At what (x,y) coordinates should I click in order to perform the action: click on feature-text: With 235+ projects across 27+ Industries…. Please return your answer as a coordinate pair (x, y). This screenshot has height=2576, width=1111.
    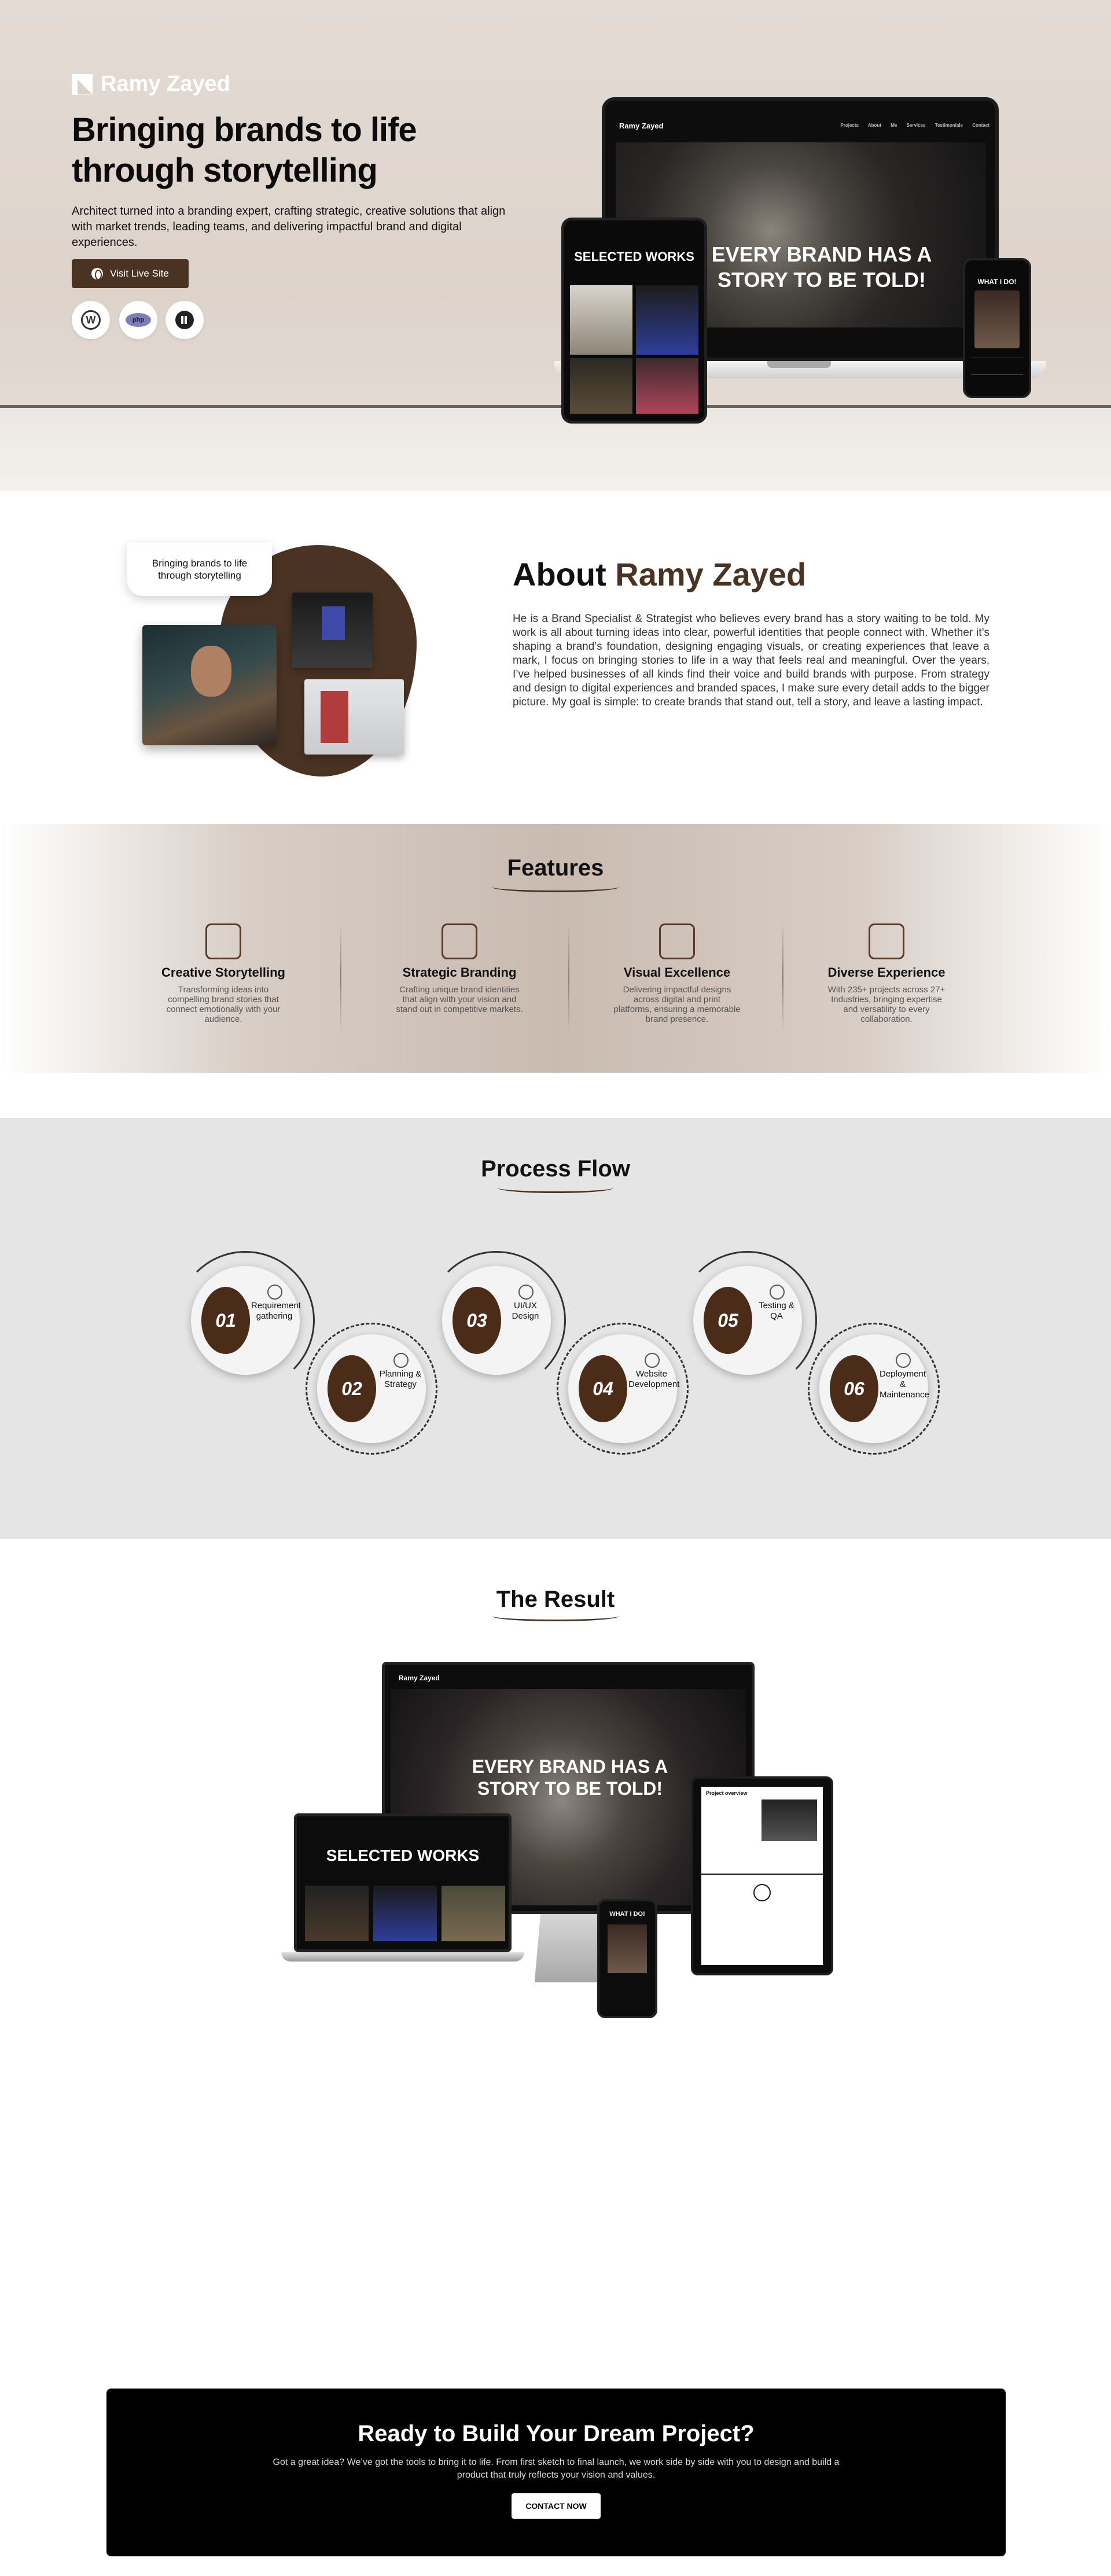
    Looking at the image, I should click on (886, 1004).